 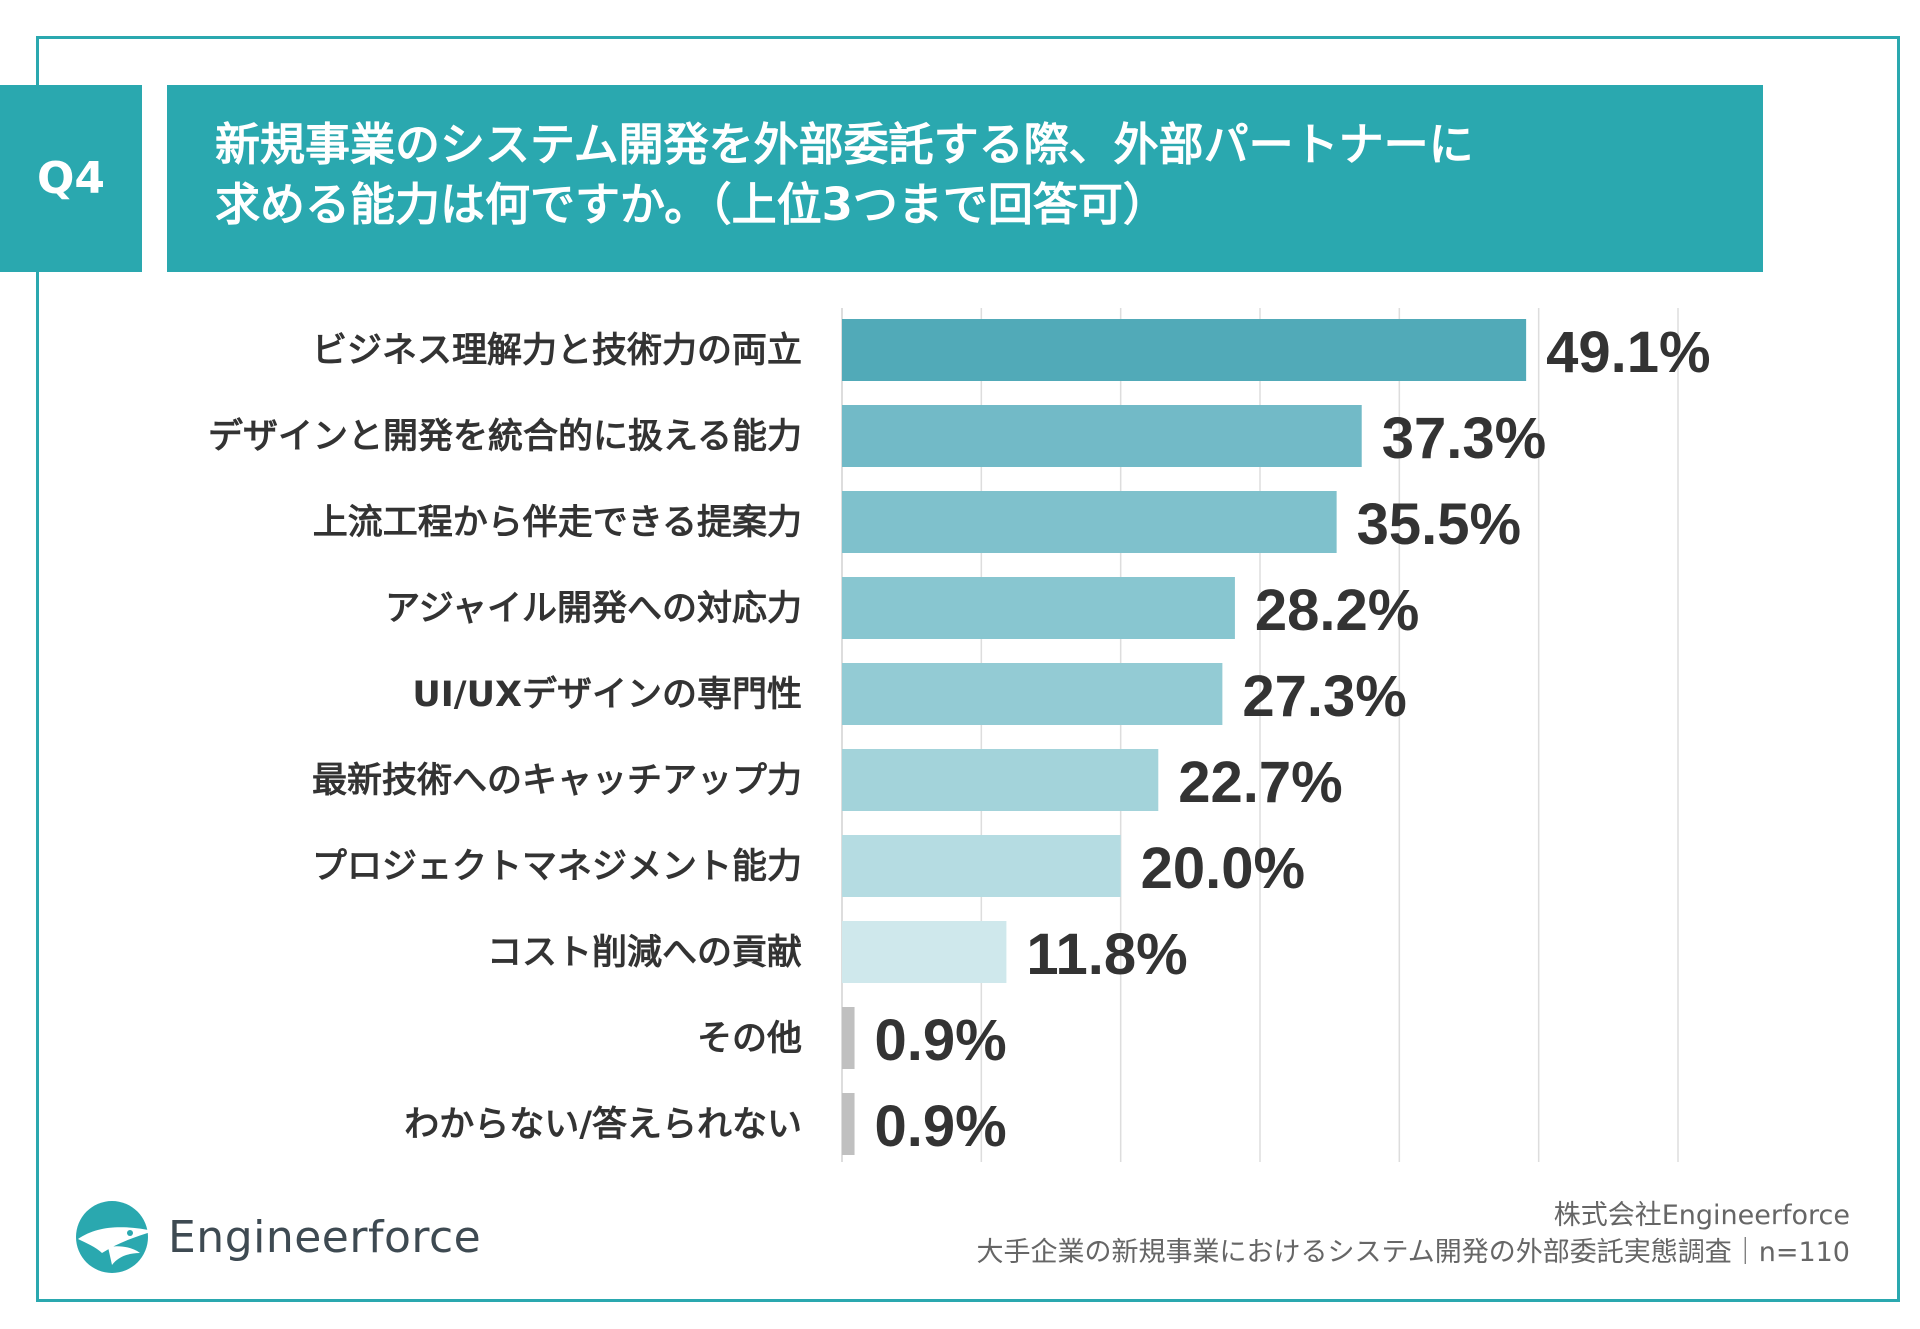 What do you see at coordinates (1413, 1252) in the screenshot?
I see `footer-survey-info: 大手企業の新規事業におけるシステム開発の外部委託実態調査｜n=110` at bounding box center [1413, 1252].